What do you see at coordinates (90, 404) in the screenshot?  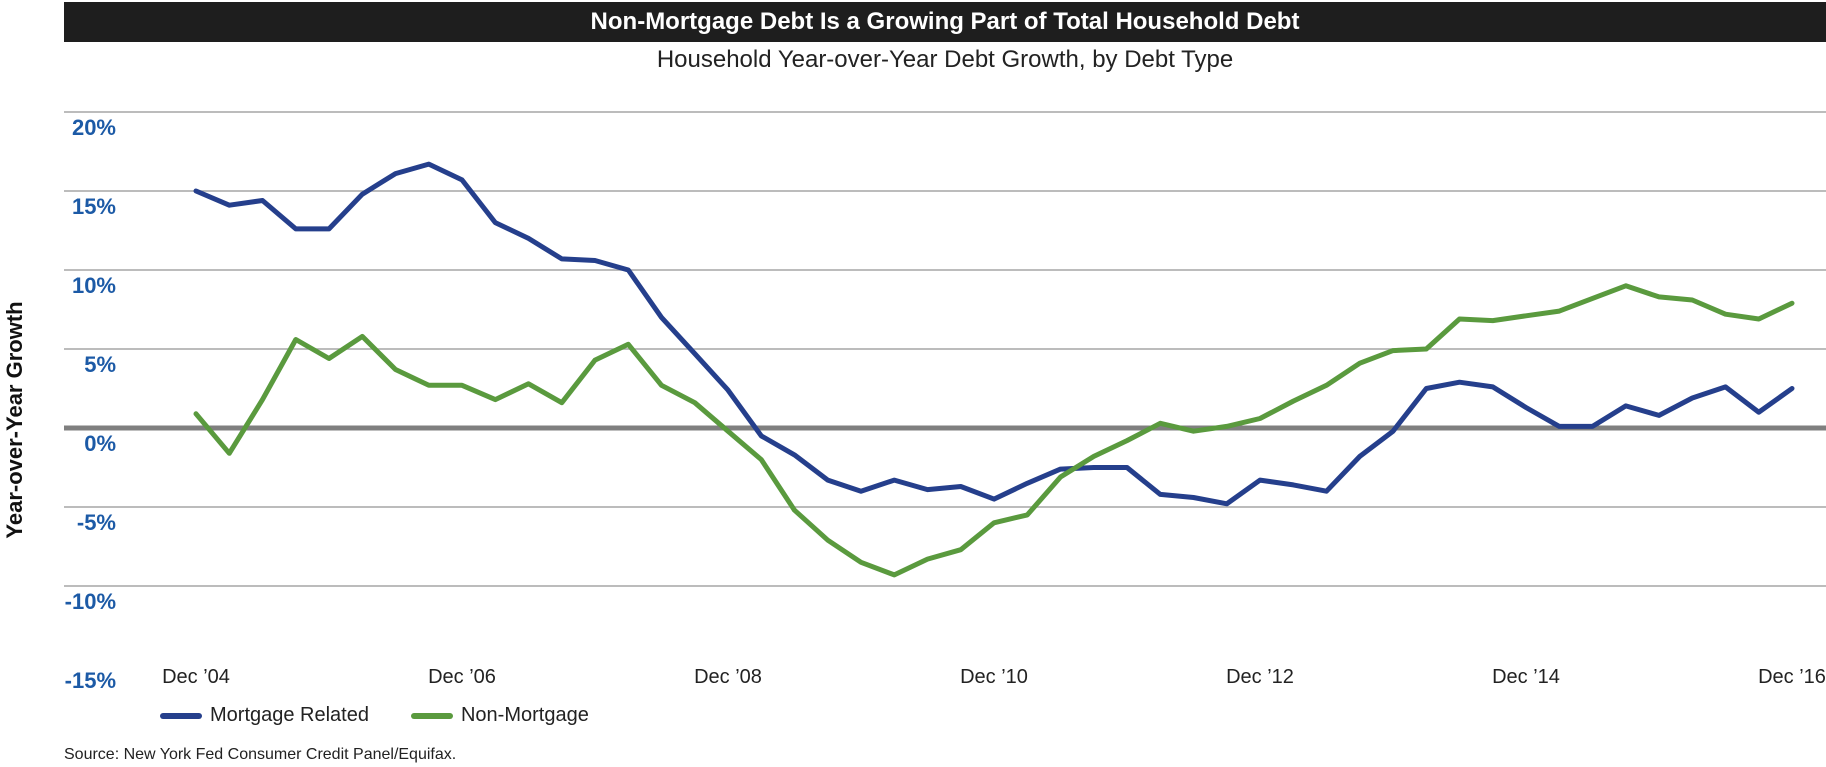 I see `y-tick-labels: 20% 15% 10% 5% 0% -5% -10% -15%` at bounding box center [90, 404].